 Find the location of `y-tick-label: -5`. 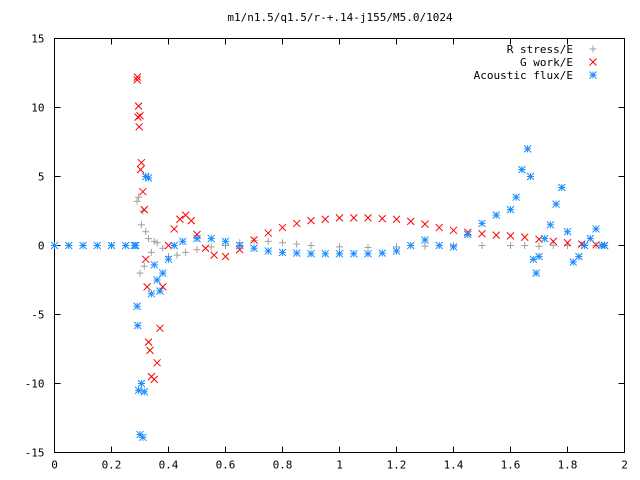

y-tick-label: -5 is located at coordinates (37, 315).